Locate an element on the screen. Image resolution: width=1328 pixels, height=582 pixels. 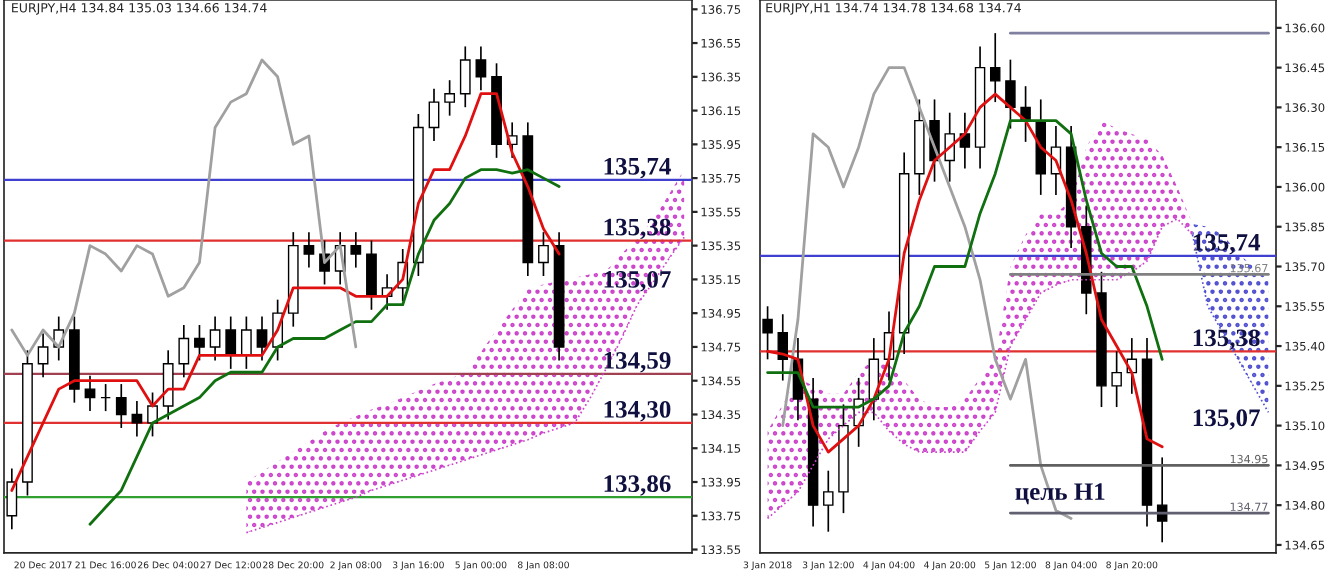
ref-line-label: 133,86 is located at coordinates (637, 485).